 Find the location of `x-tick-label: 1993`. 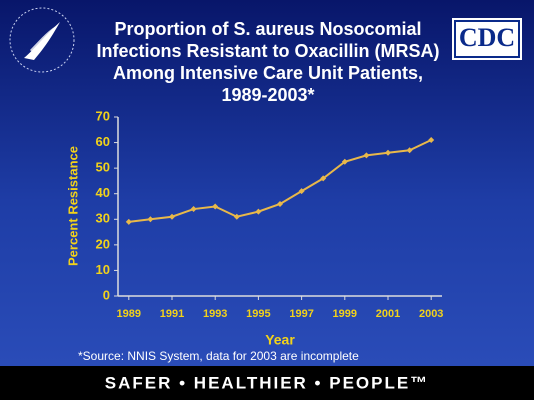

x-tick-label: 1993 is located at coordinates (215, 314).